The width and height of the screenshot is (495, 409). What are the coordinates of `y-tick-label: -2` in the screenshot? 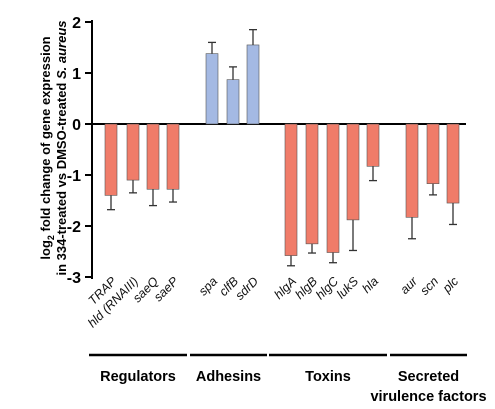 It's located at (74, 227).